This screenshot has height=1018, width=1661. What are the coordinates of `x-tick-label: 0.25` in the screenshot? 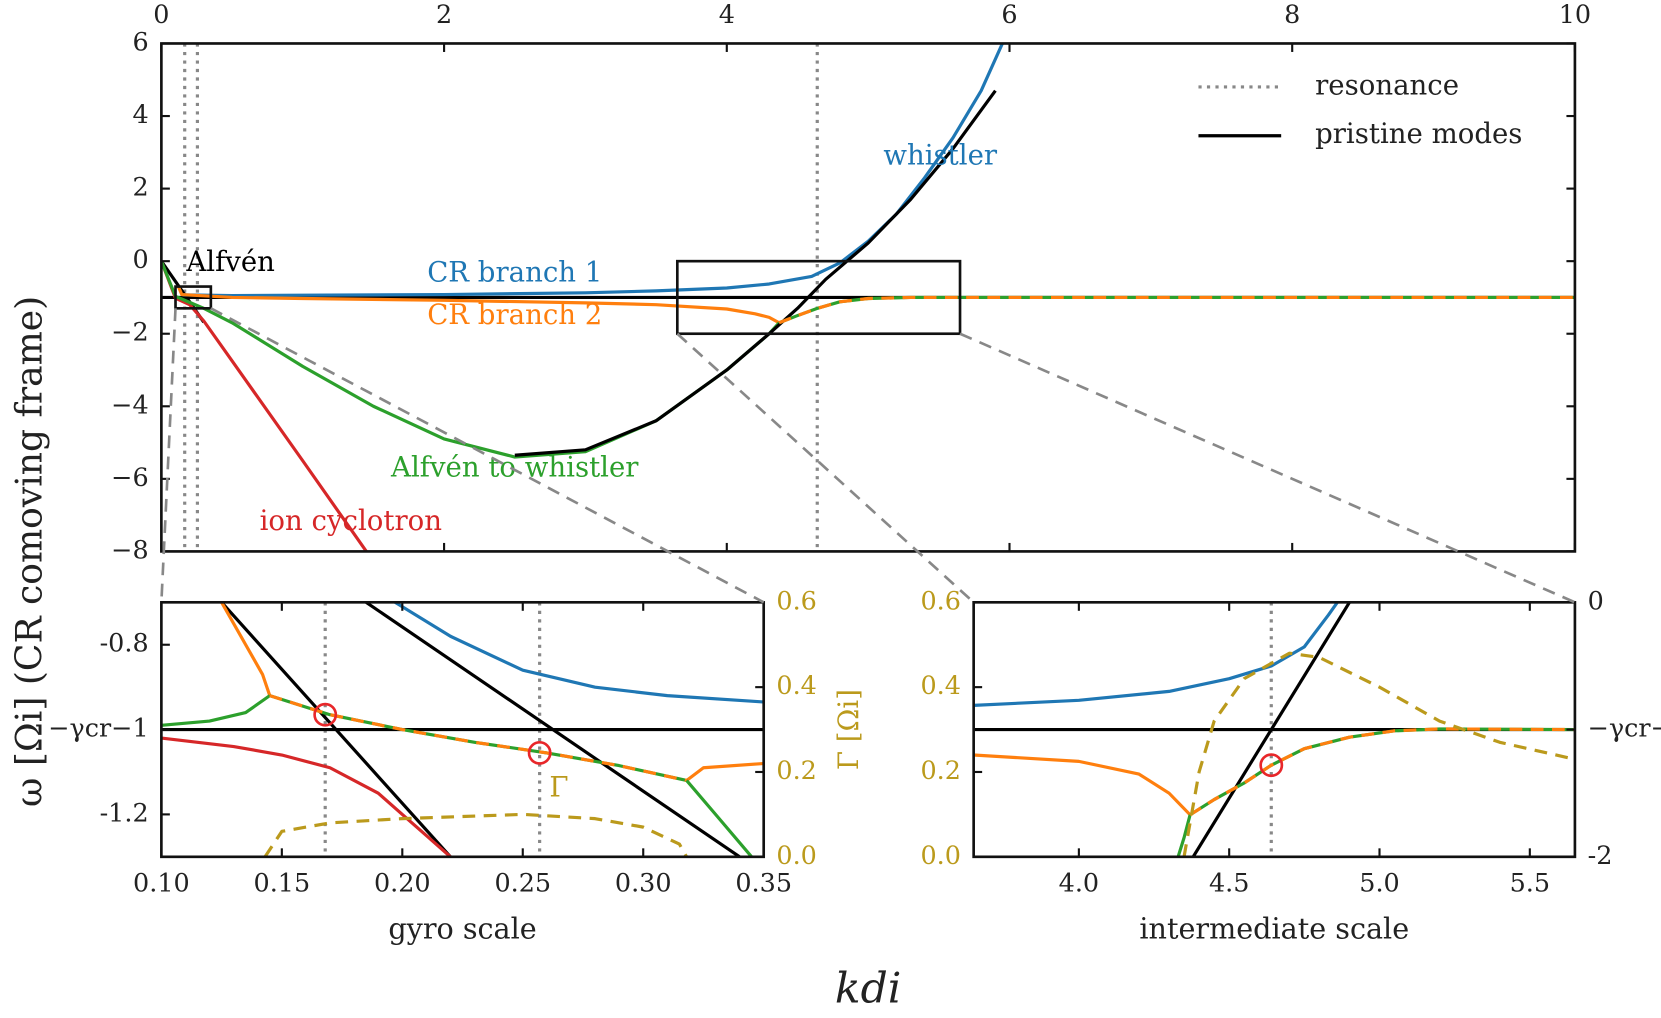 It's located at (522, 883).